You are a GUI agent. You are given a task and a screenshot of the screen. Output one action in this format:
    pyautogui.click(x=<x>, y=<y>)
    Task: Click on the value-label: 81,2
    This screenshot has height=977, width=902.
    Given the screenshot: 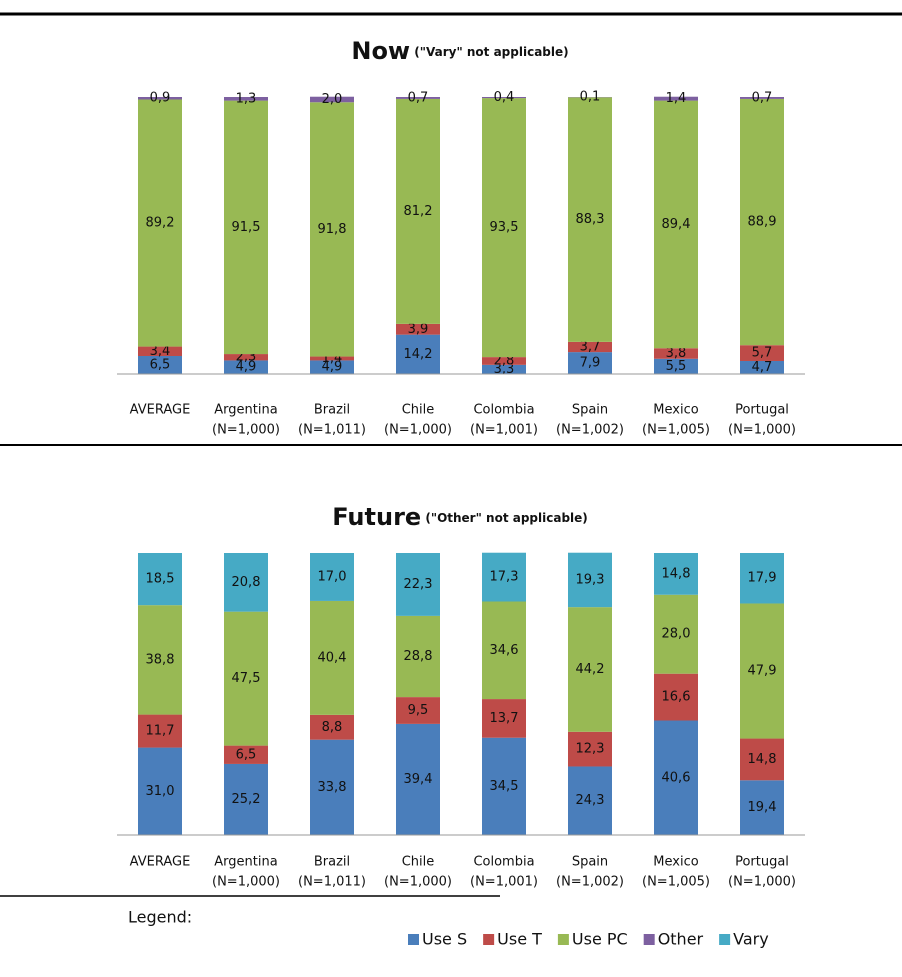 What is the action you would take?
    pyautogui.click(x=418, y=211)
    